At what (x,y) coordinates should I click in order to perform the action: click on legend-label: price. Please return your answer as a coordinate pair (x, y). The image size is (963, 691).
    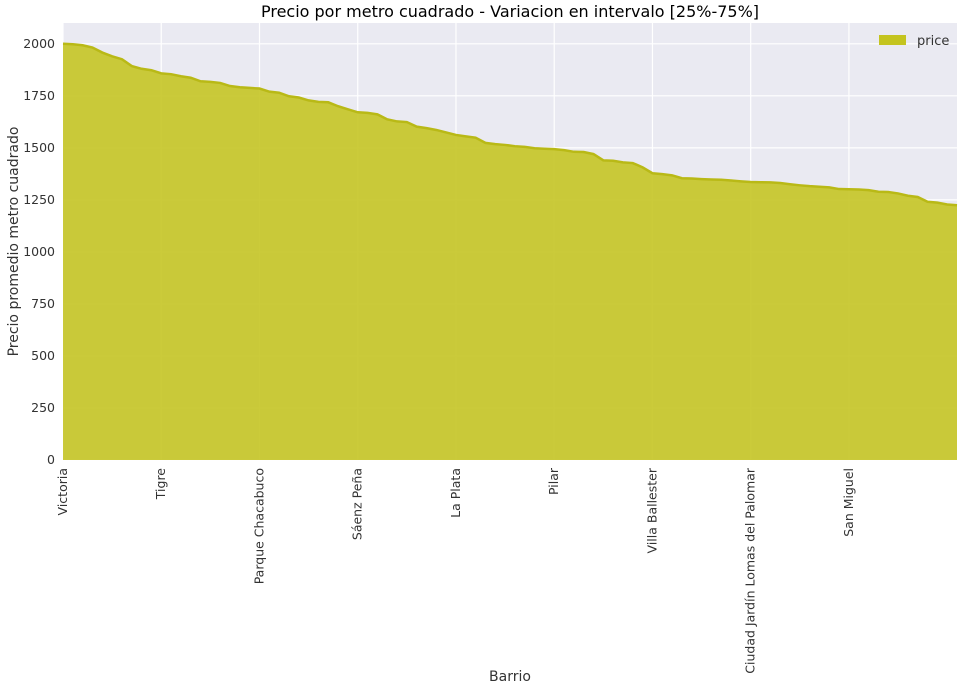
    Looking at the image, I should click on (933, 41).